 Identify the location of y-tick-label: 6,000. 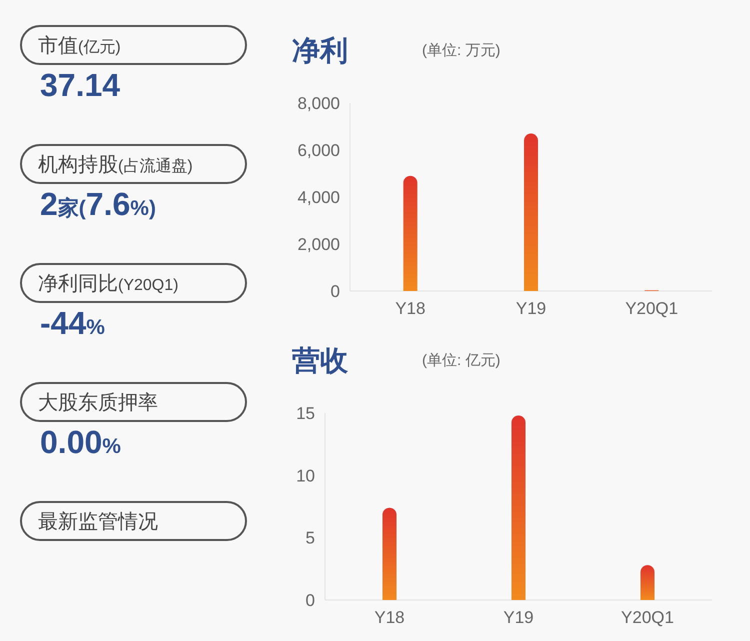
(318, 150).